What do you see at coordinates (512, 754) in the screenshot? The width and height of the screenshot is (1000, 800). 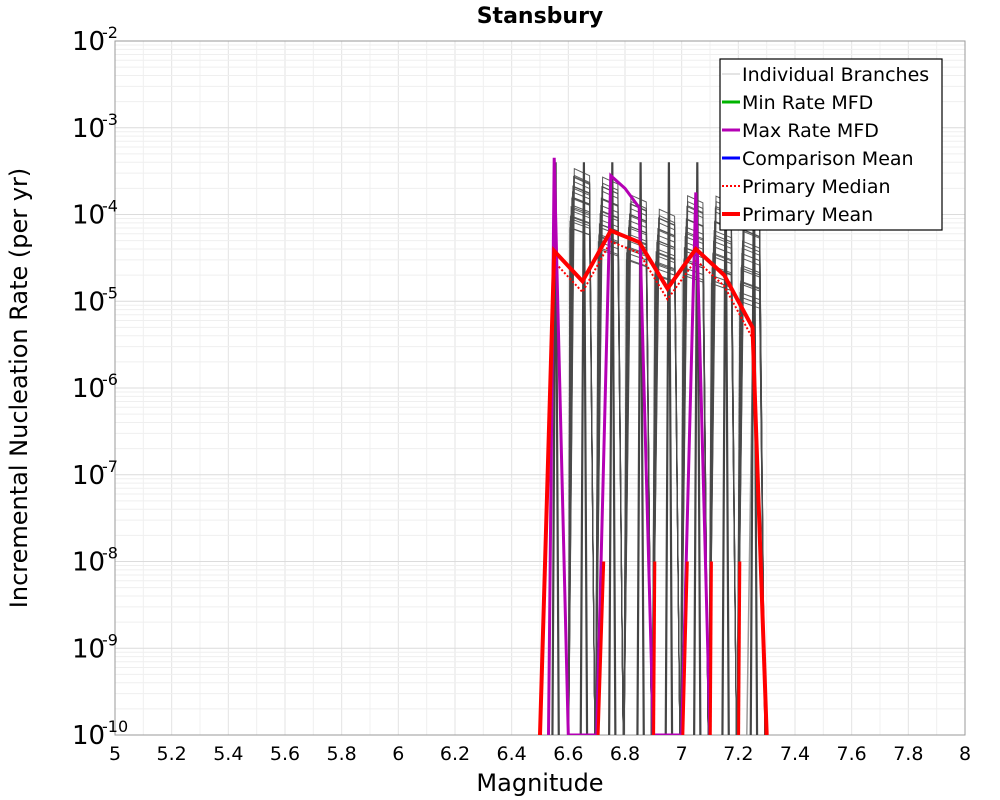 I see `x-tick-label: 6.4` at bounding box center [512, 754].